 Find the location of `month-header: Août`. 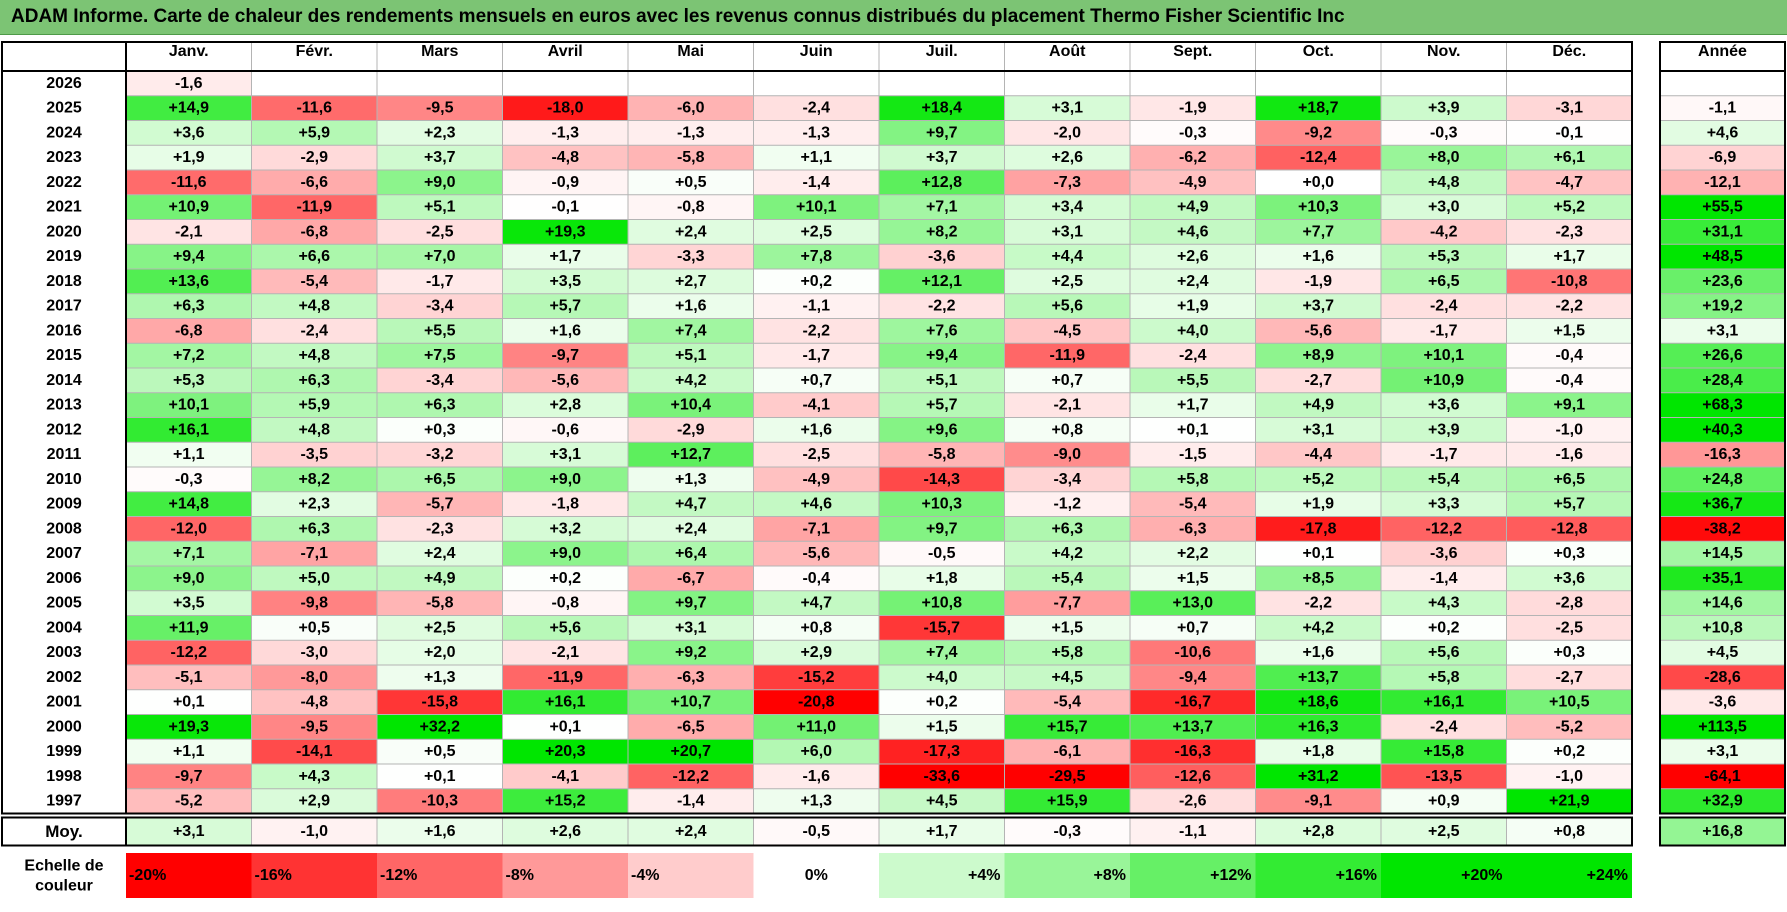

month-header: Août is located at coordinates (1067, 51).